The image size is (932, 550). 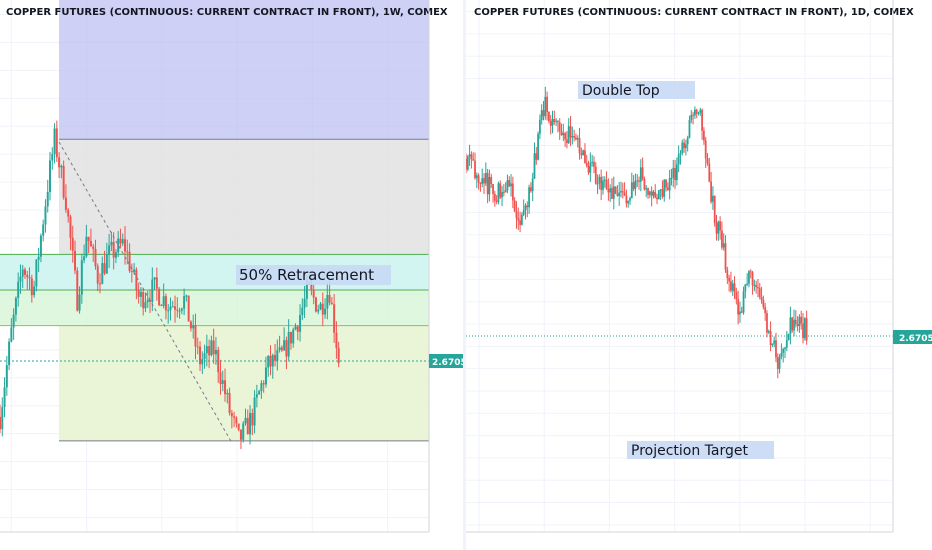 What do you see at coordinates (915, 339) in the screenshot?
I see `daily-last-price-label: 2.6705` at bounding box center [915, 339].